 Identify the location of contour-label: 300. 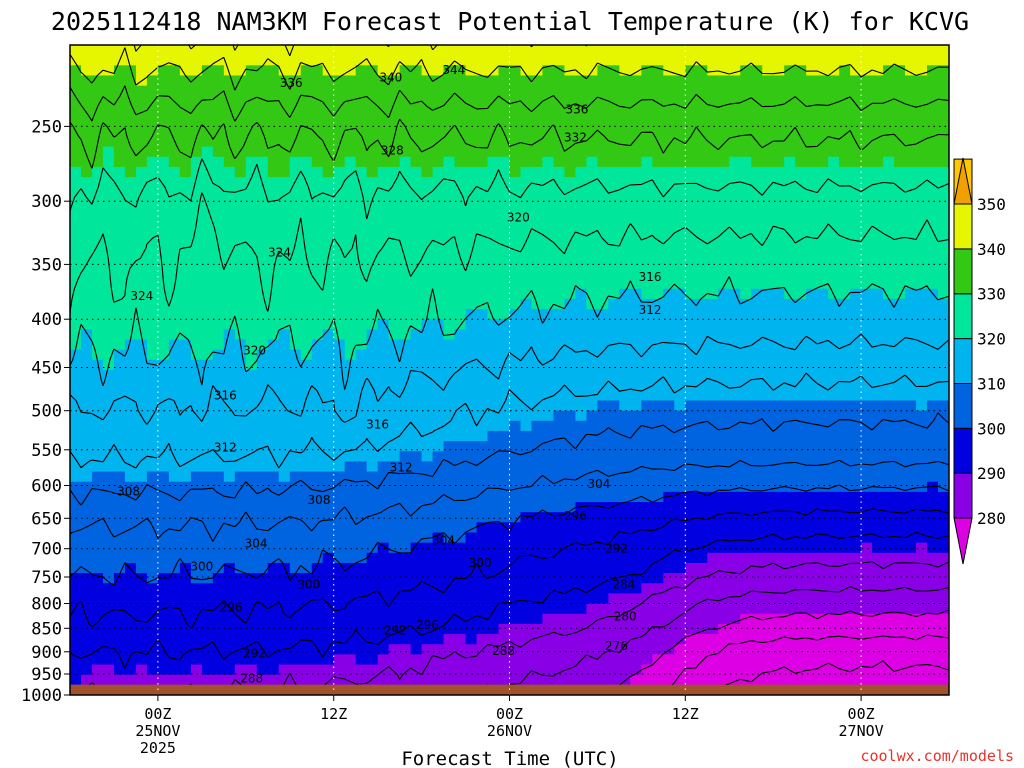
(201, 567).